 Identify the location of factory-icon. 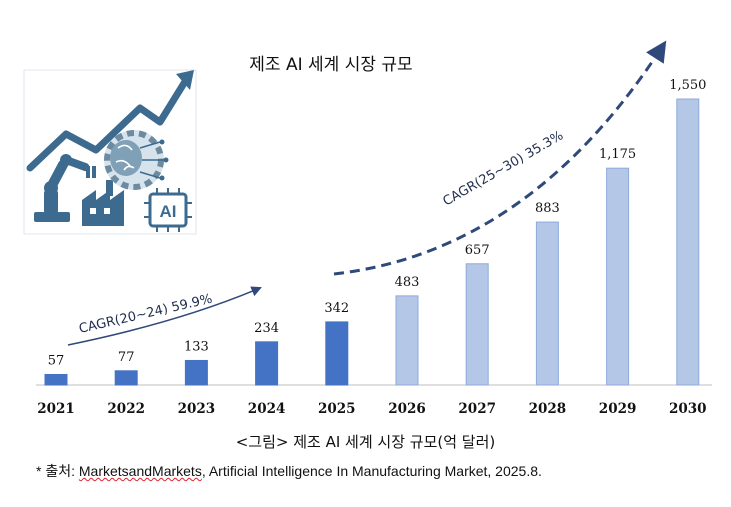
(103, 203).